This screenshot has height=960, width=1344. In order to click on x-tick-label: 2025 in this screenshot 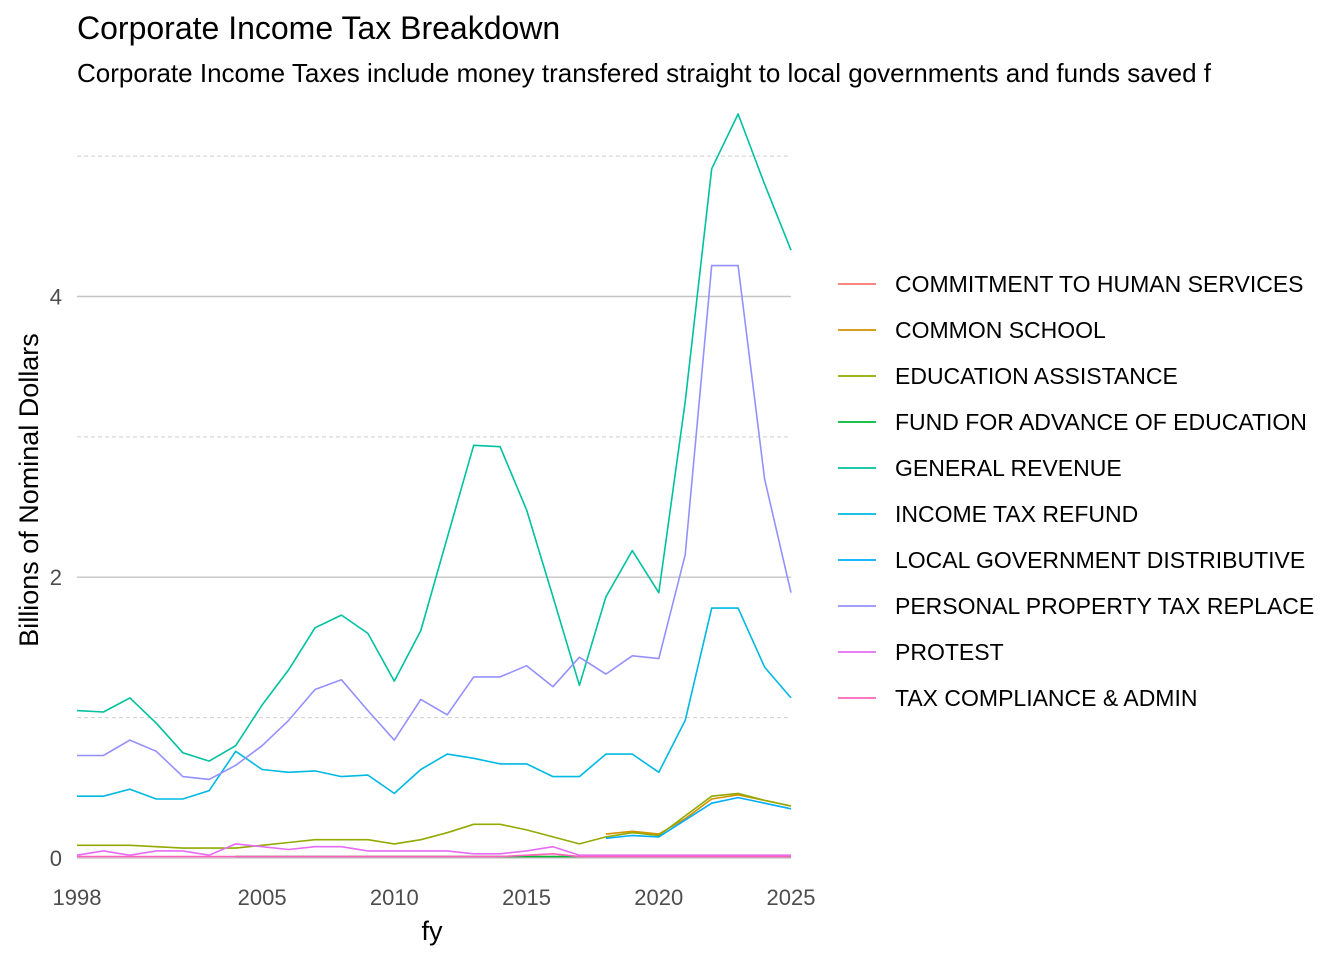, I will do `click(791, 897)`.